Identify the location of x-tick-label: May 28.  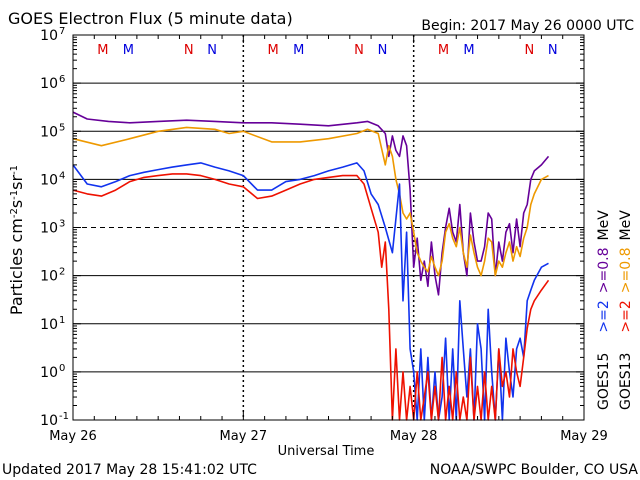
(414, 436).